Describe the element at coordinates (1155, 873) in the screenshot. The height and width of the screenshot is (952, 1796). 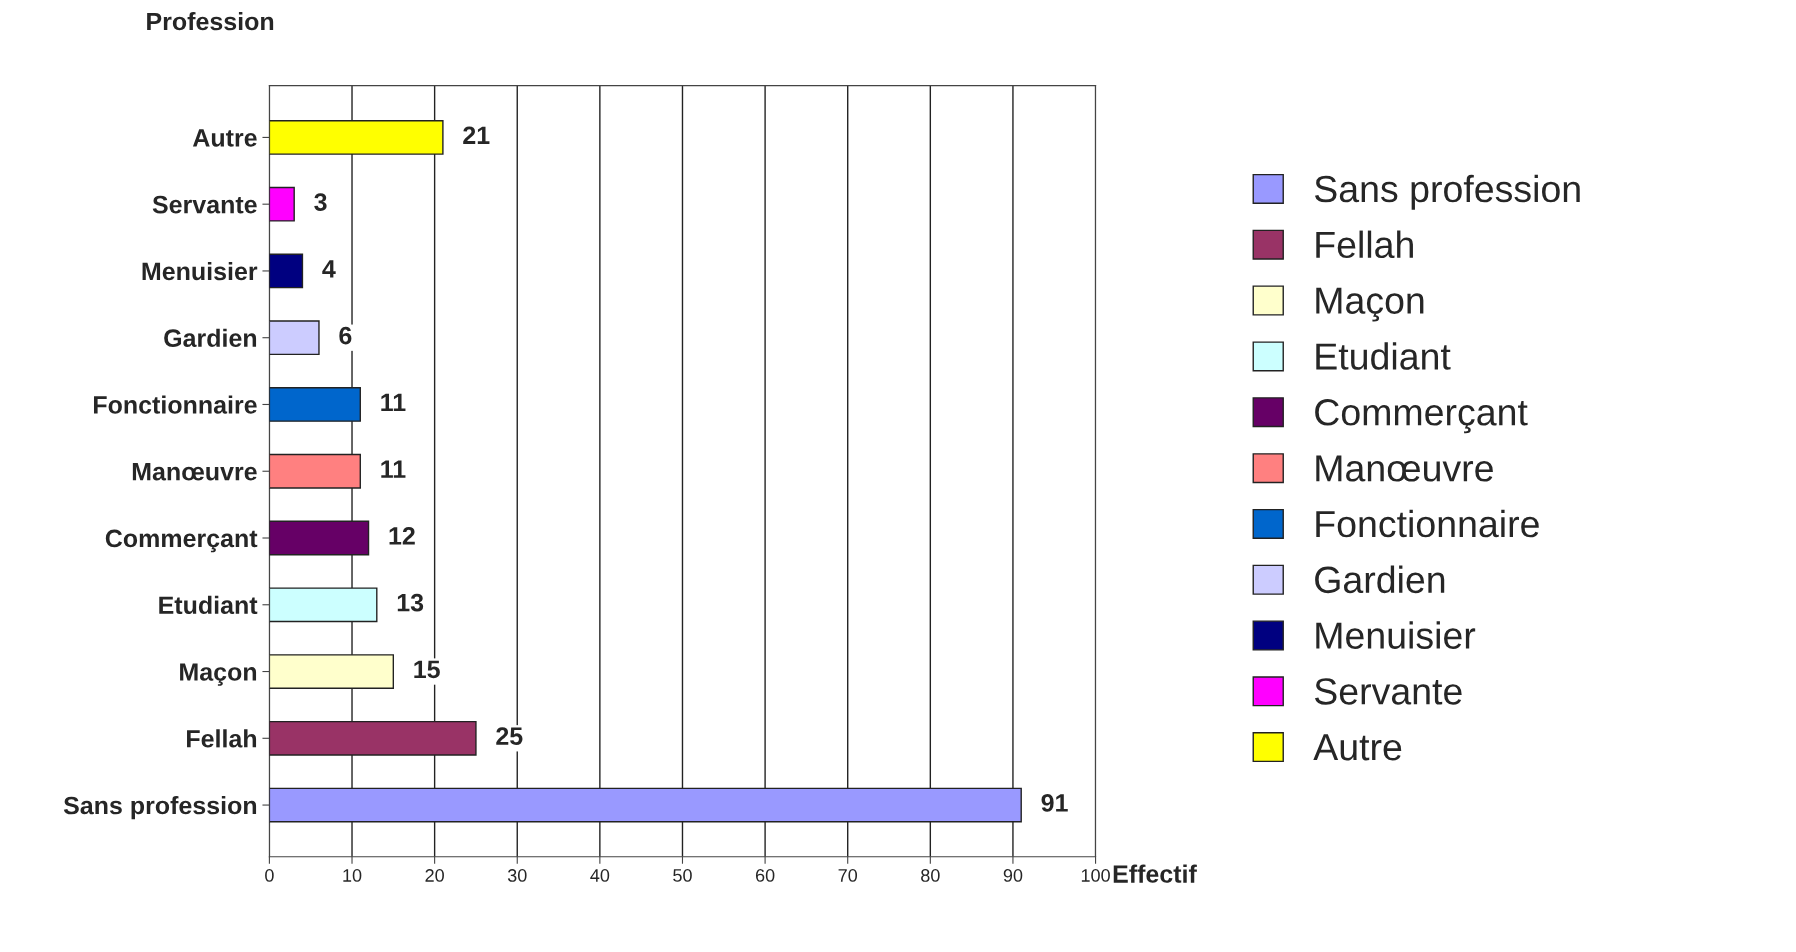
I see `x-axis-title: Effectif` at that location.